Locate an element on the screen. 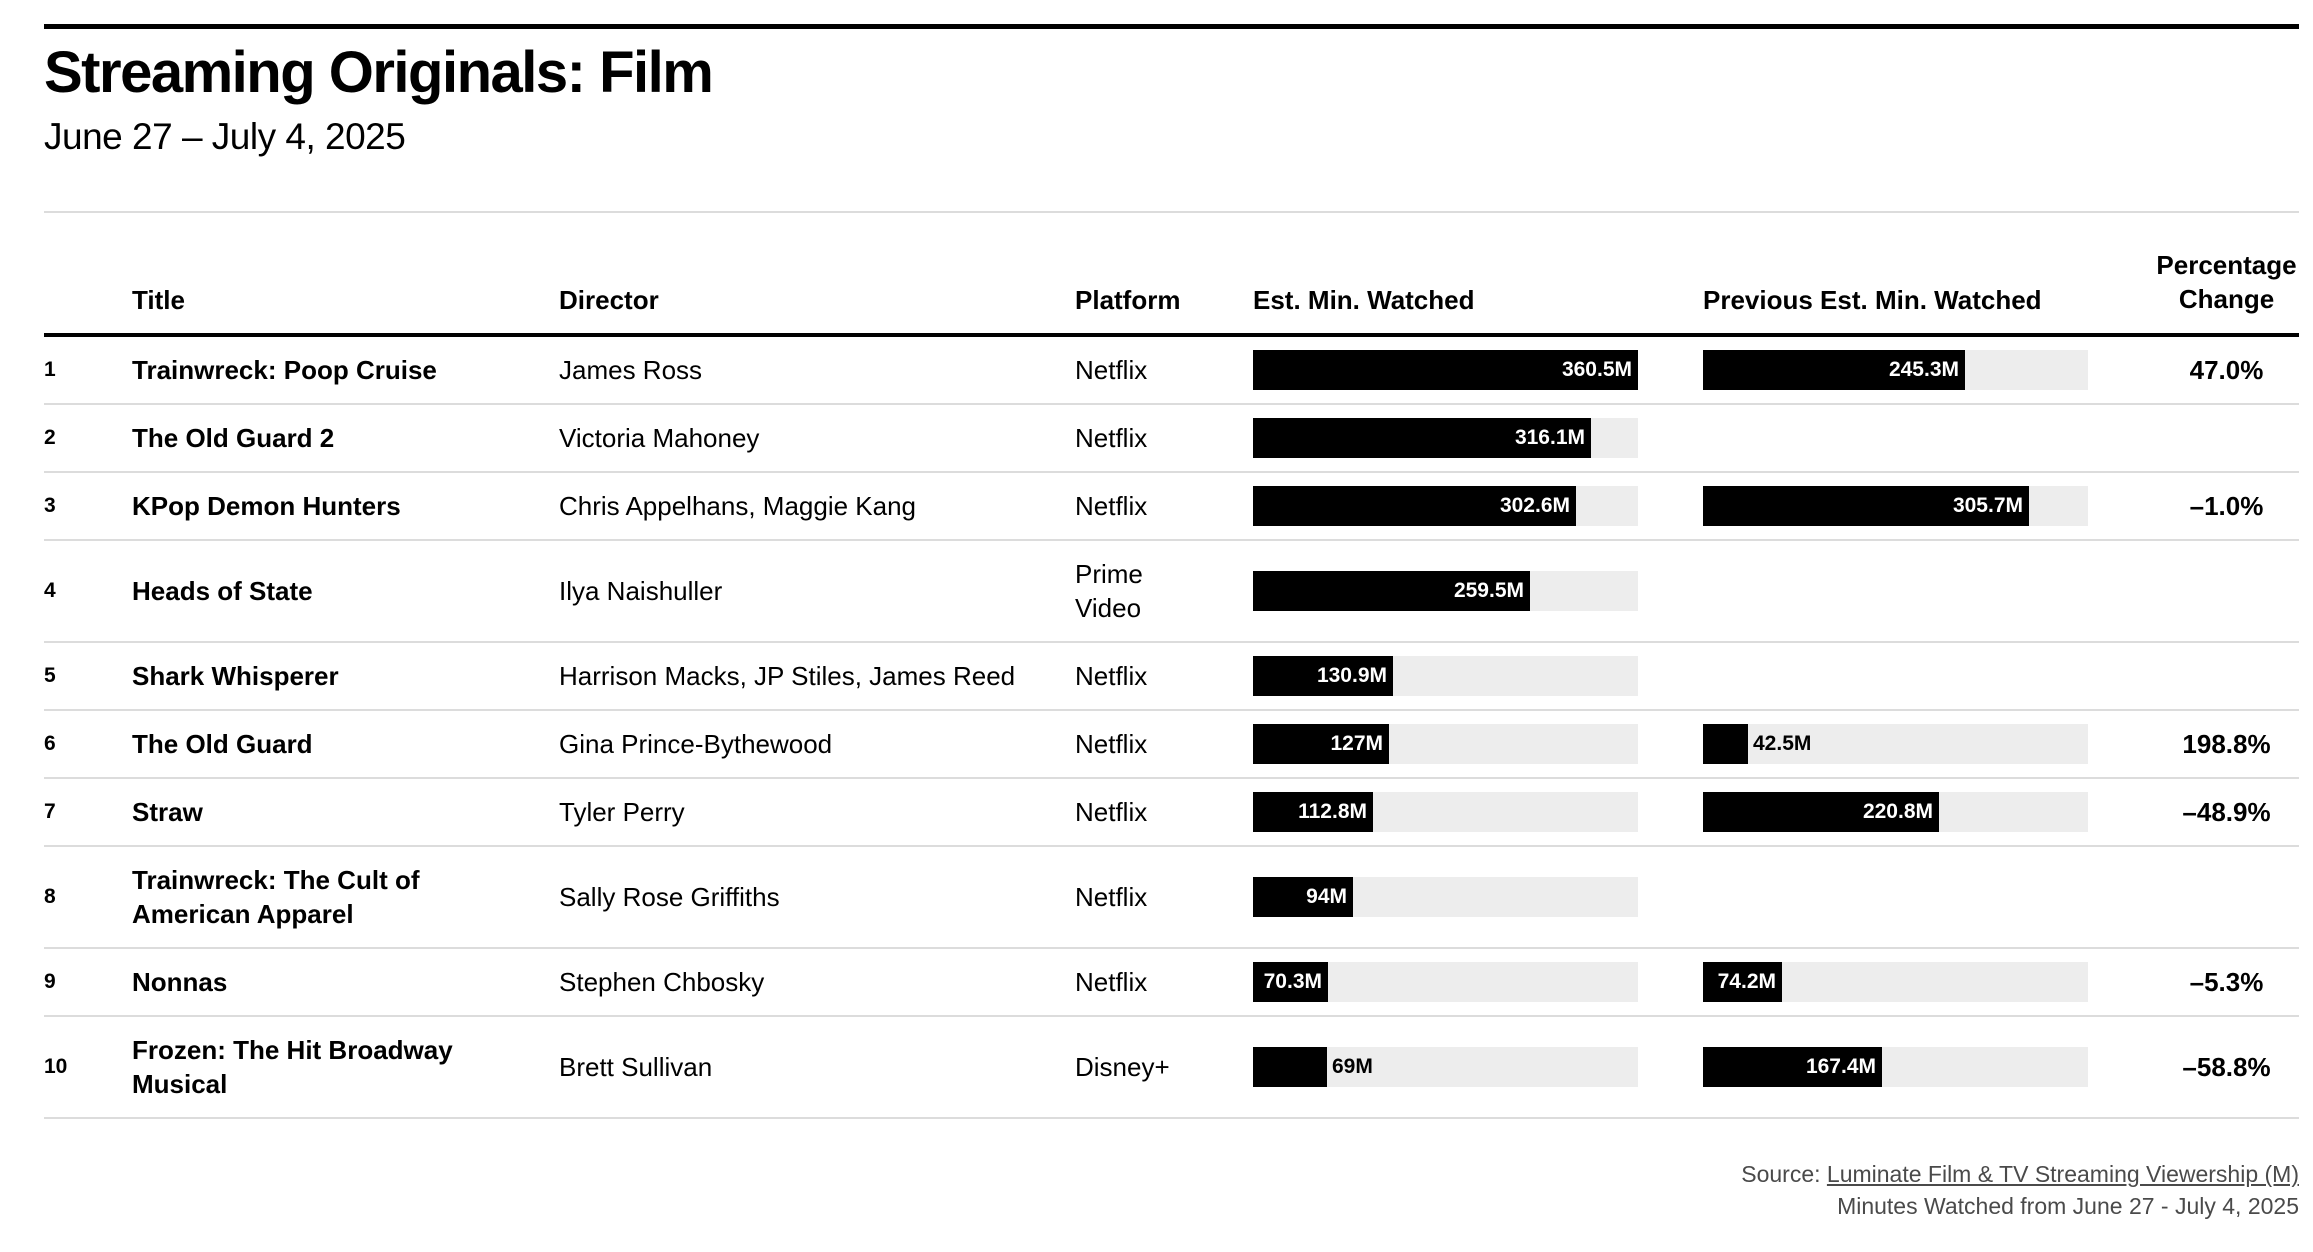 Image resolution: width=2313 pixels, height=1252 pixels. row-title: Nonnas is located at coordinates (180, 982).